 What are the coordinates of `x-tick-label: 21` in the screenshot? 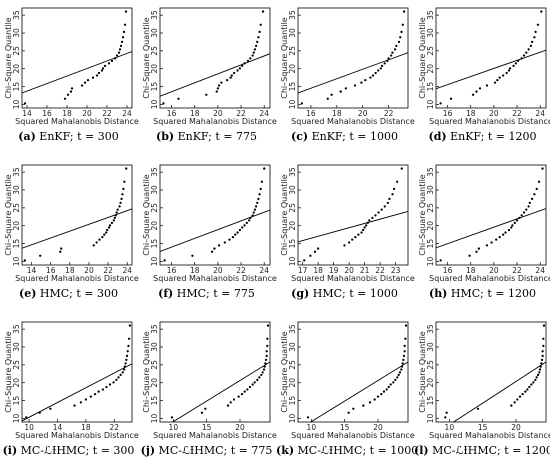 It's located at (365, 270).